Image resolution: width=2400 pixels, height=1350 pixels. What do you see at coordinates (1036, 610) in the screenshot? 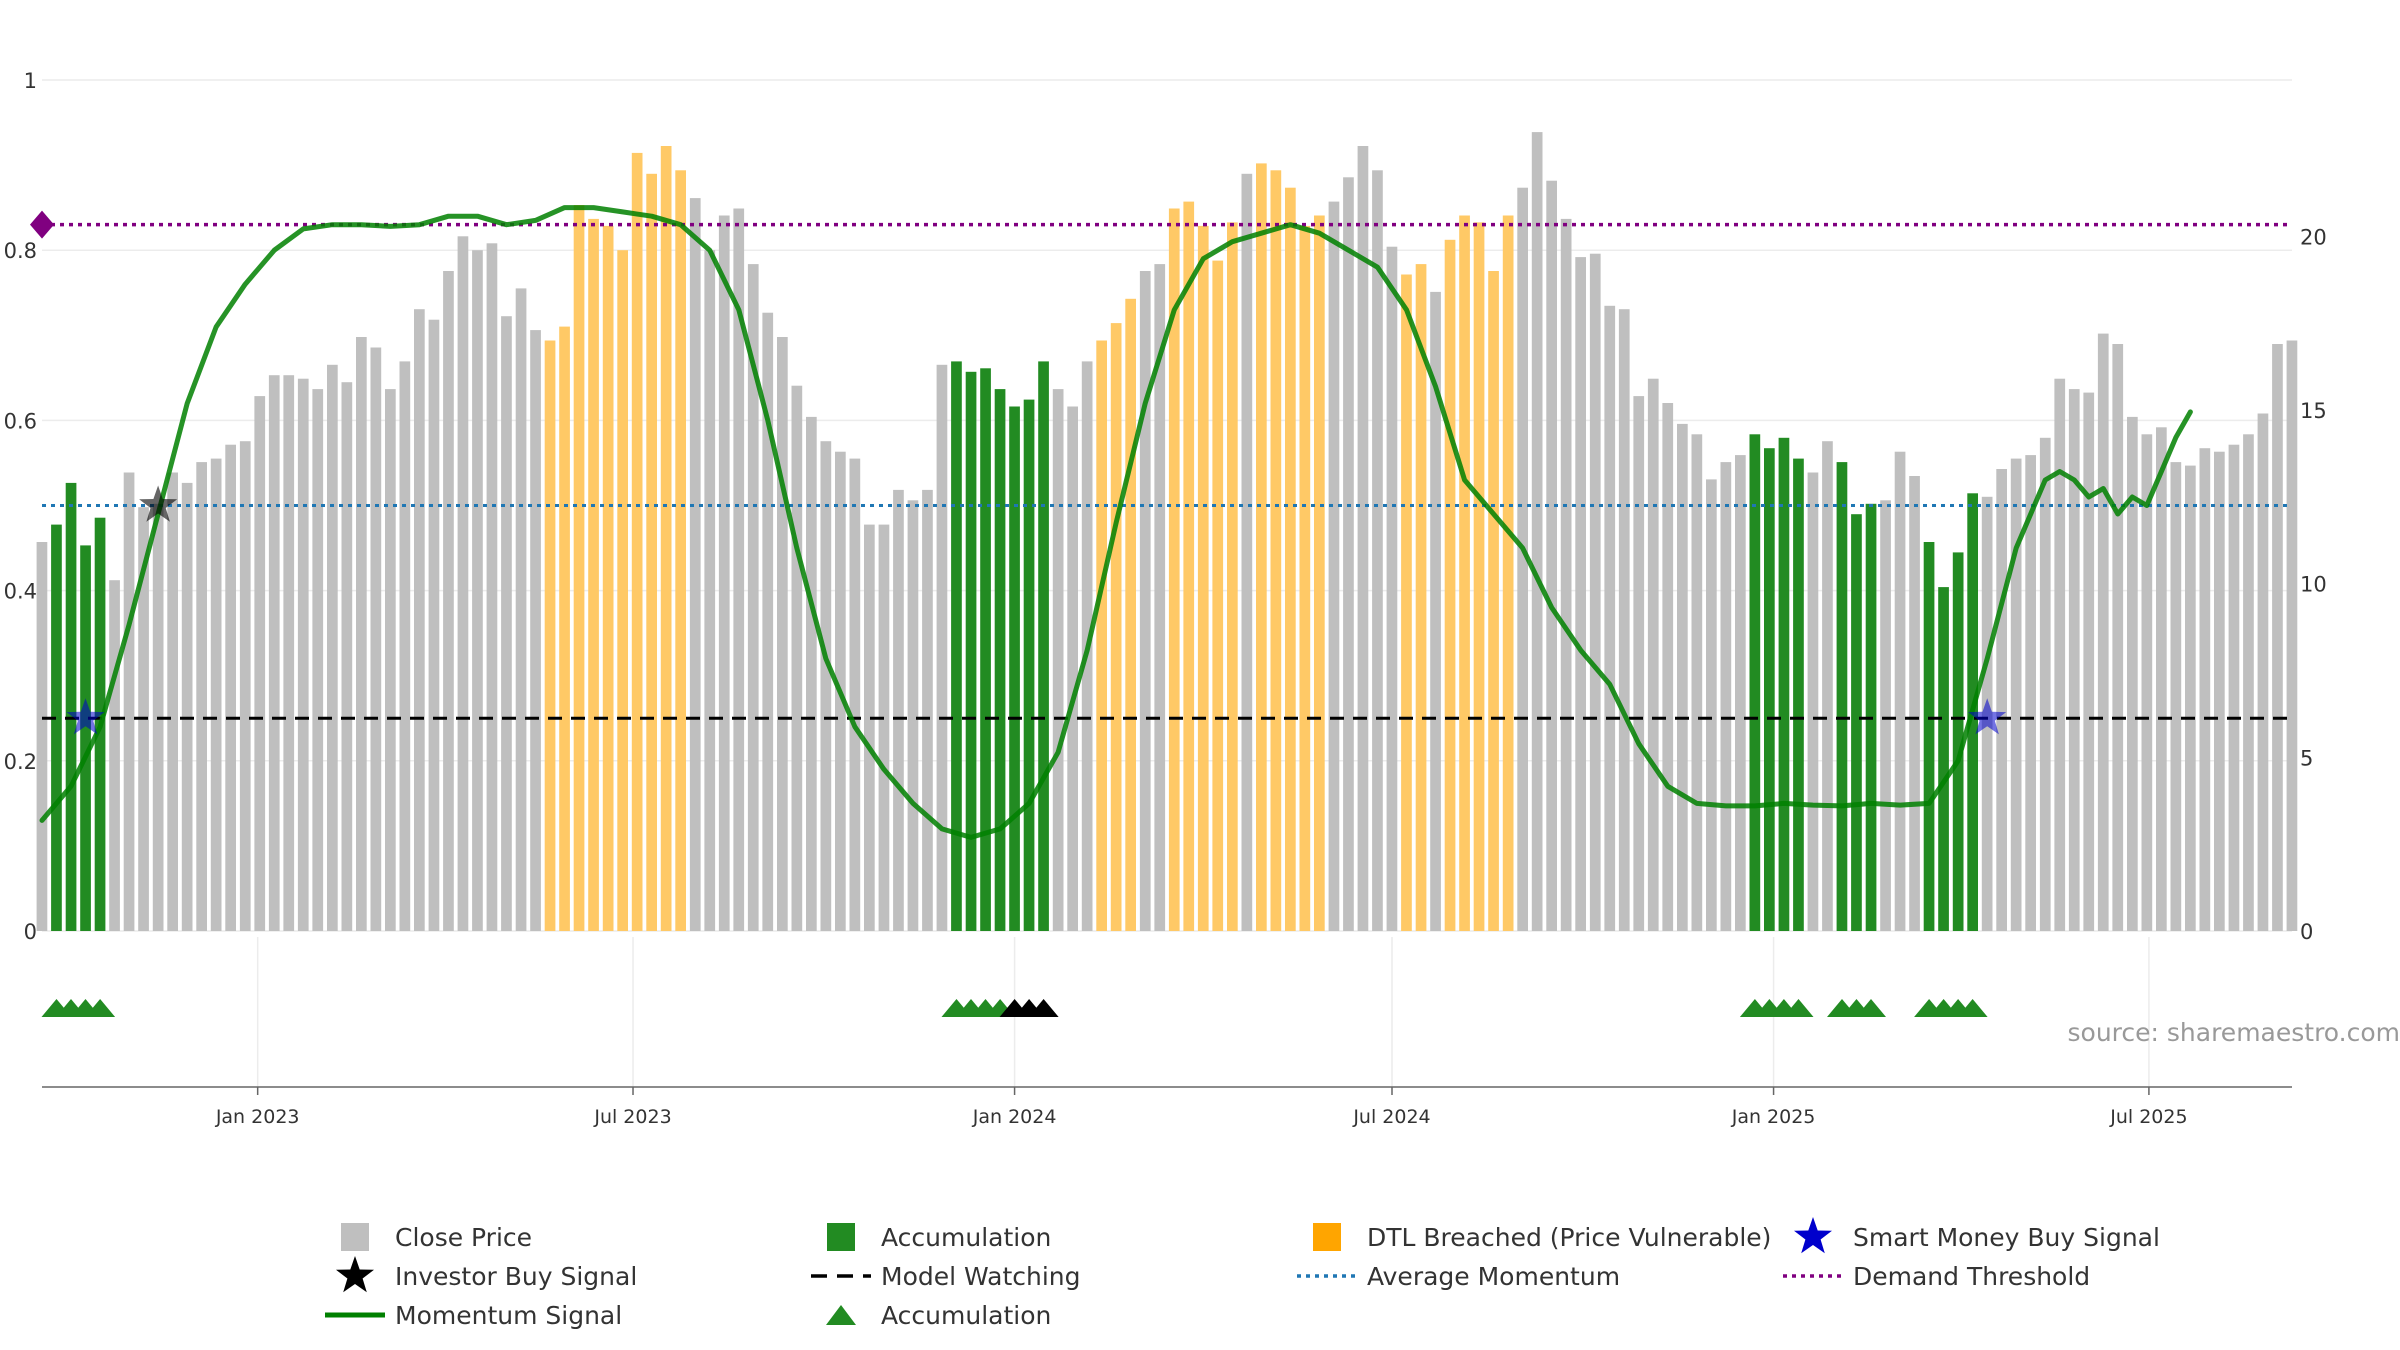
I see `buy-signals` at bounding box center [1036, 610].